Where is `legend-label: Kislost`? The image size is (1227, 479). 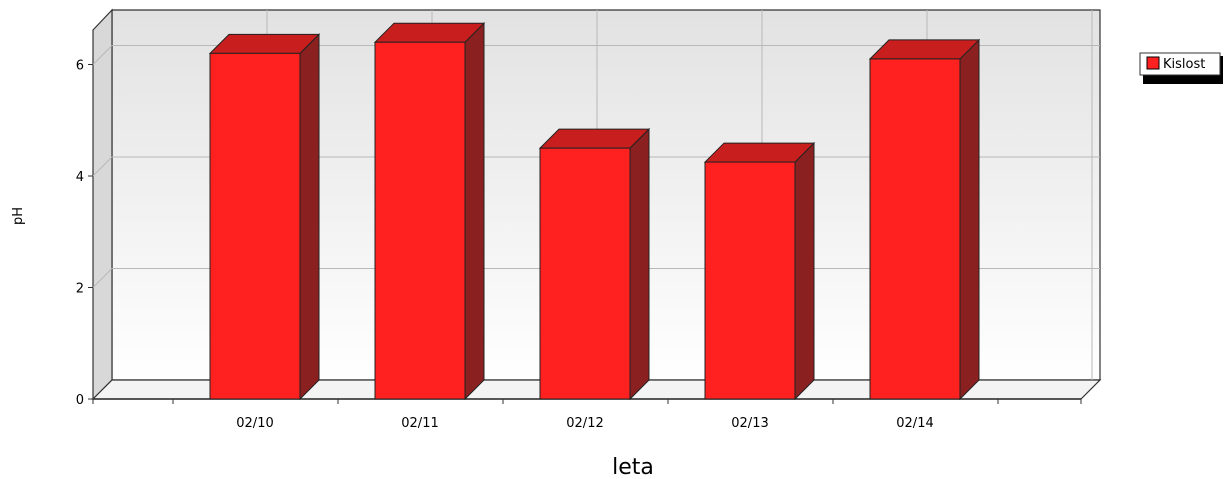 legend-label: Kislost is located at coordinates (1184, 64).